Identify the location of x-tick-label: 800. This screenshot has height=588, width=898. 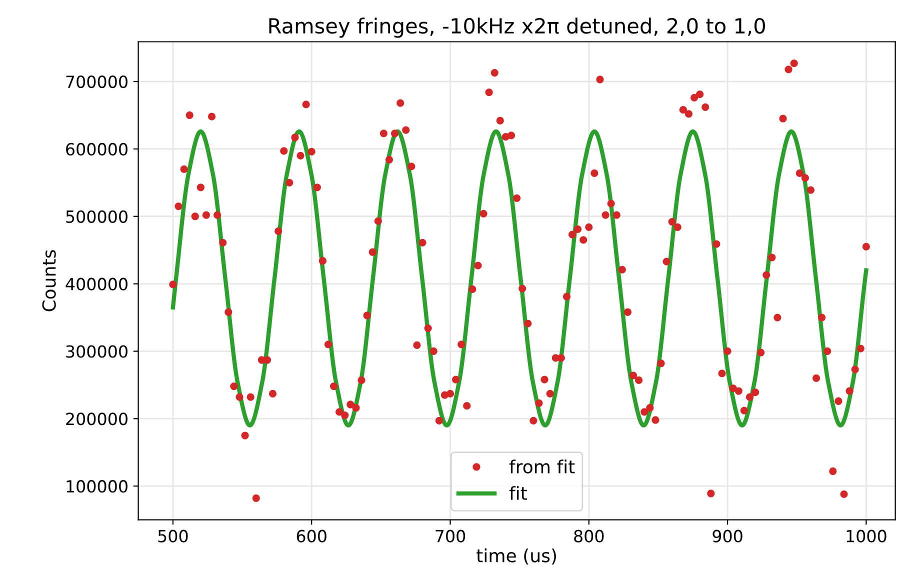
(589, 536).